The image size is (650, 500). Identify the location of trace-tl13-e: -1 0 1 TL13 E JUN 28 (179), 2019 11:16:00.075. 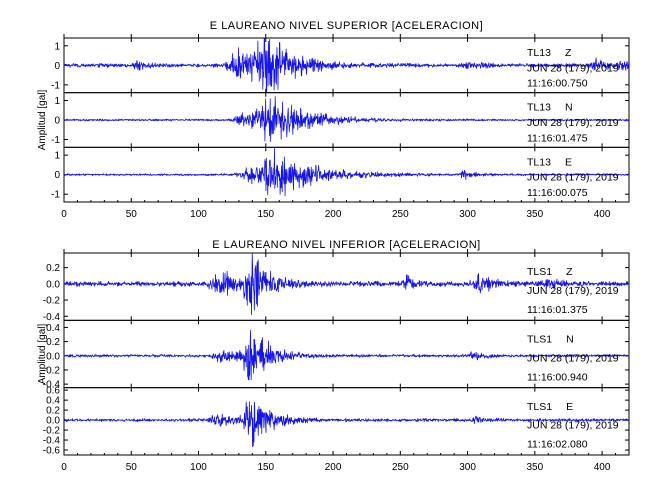
(340, 174).